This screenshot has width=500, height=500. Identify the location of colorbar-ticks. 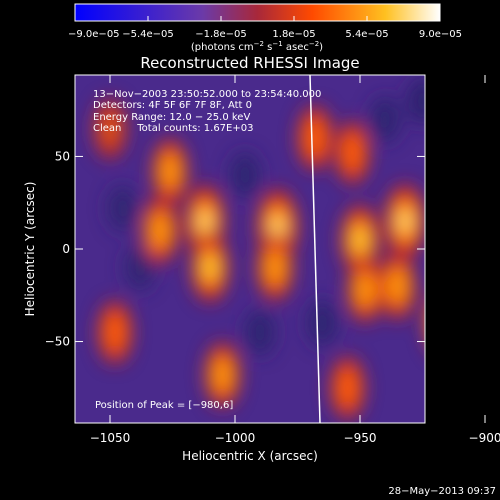
(257, 18).